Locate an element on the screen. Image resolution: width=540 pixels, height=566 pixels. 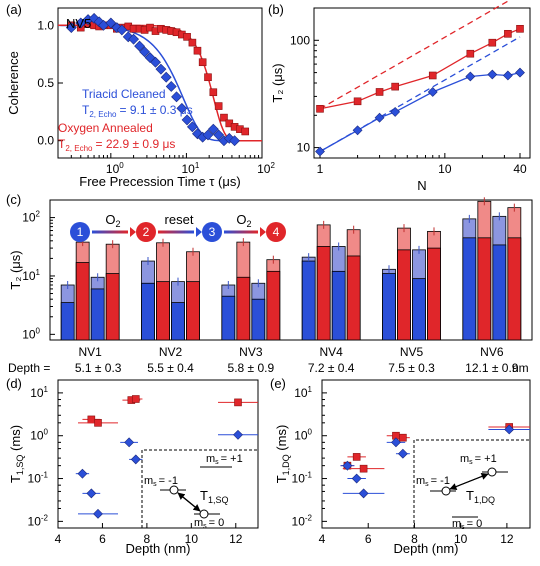
legend-blue-name: Triacid Cleaned is located at coordinates (124, 94).